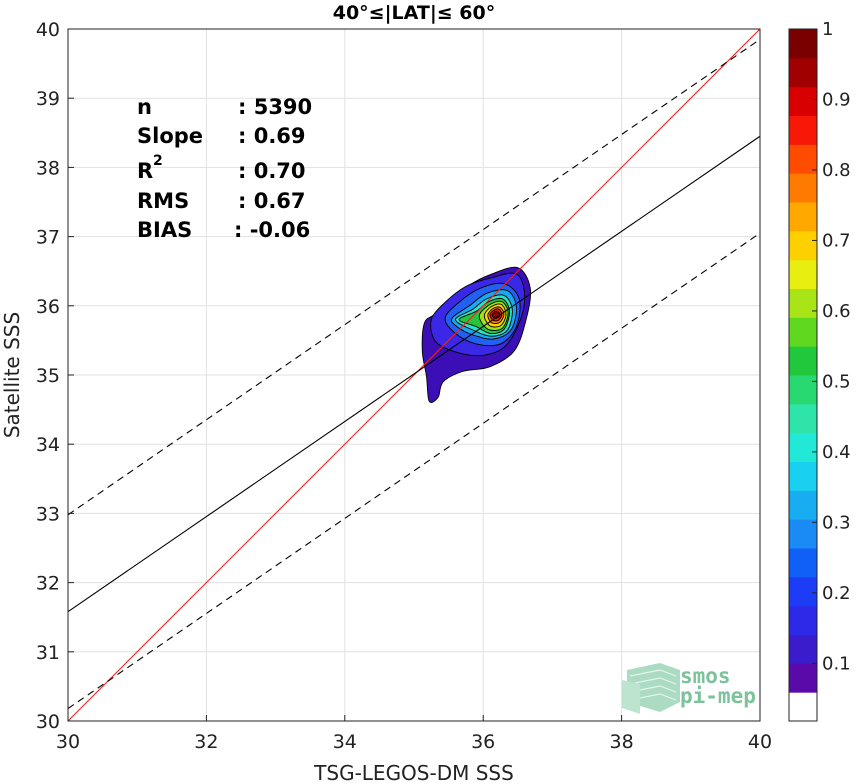 The height and width of the screenshot is (784, 857). What do you see at coordinates (48, 722) in the screenshot?
I see `y-tick-label: 30` at bounding box center [48, 722].